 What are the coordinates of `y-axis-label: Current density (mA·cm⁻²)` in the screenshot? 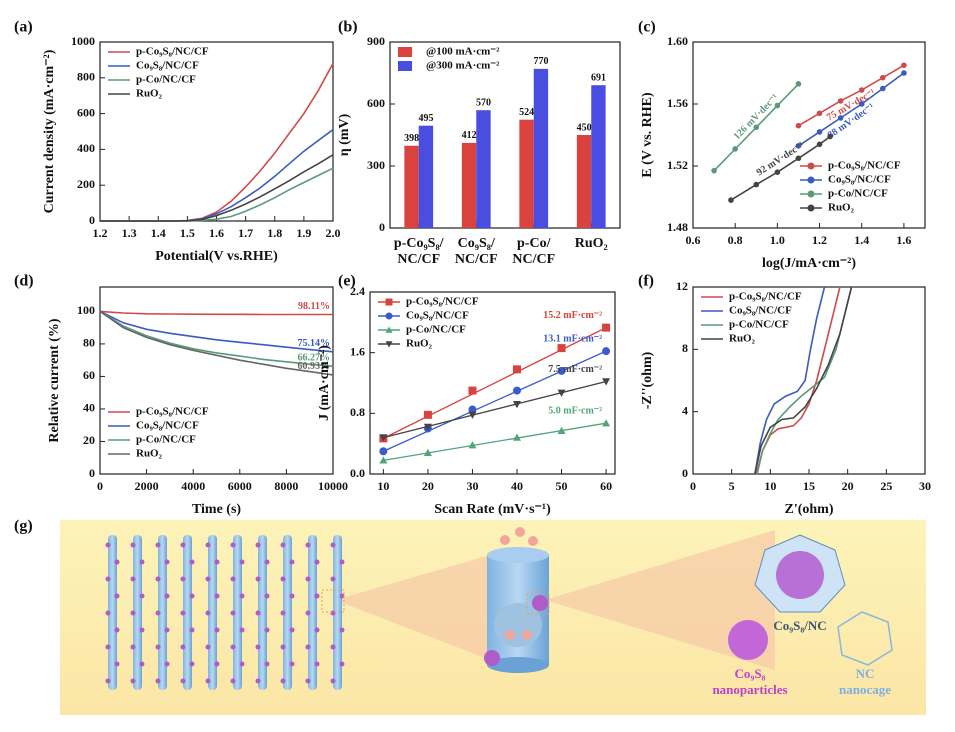 It's located at (49, 131).